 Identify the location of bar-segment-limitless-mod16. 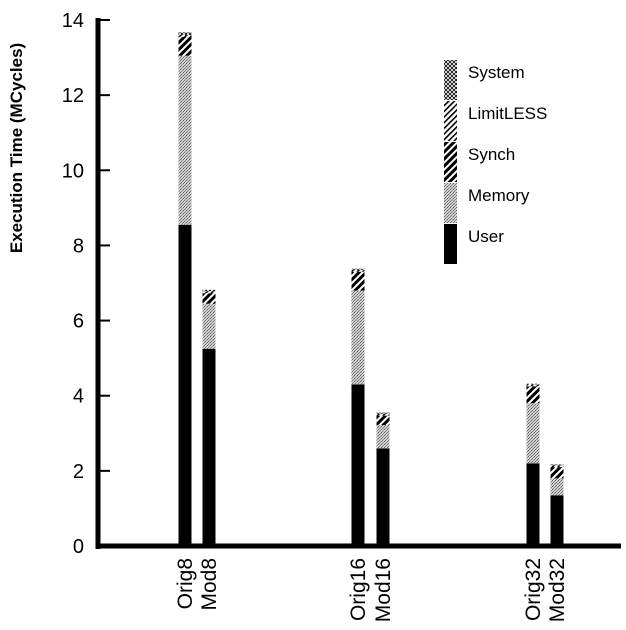
(383, 414).